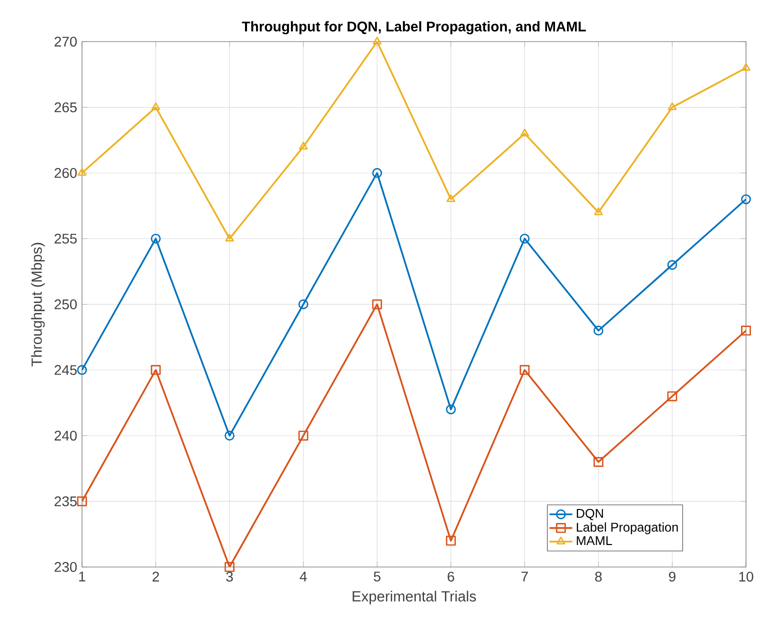 The height and width of the screenshot is (630, 764). What do you see at coordinates (65, 501) in the screenshot?
I see `y-tick-label: 235` at bounding box center [65, 501].